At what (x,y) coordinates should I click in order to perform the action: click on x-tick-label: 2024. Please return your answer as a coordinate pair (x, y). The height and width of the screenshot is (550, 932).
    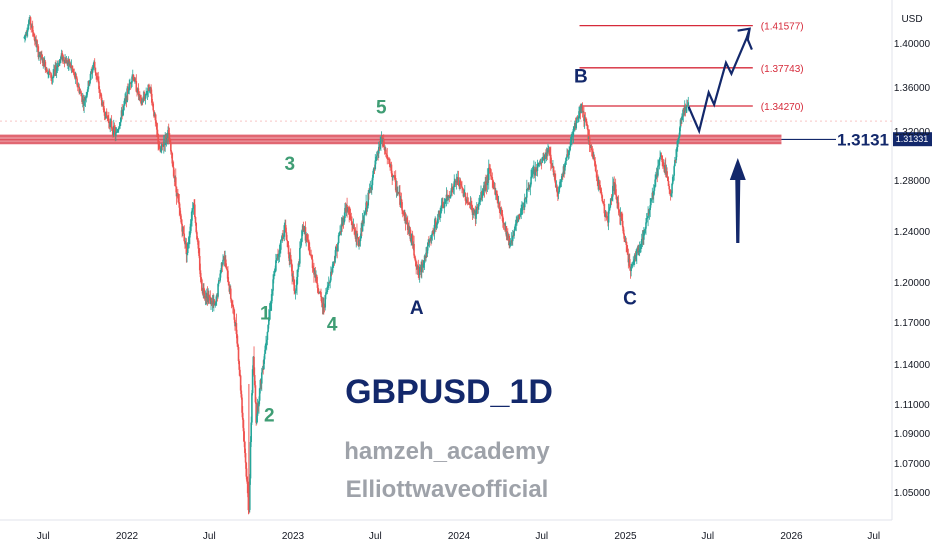
    Looking at the image, I should click on (459, 536).